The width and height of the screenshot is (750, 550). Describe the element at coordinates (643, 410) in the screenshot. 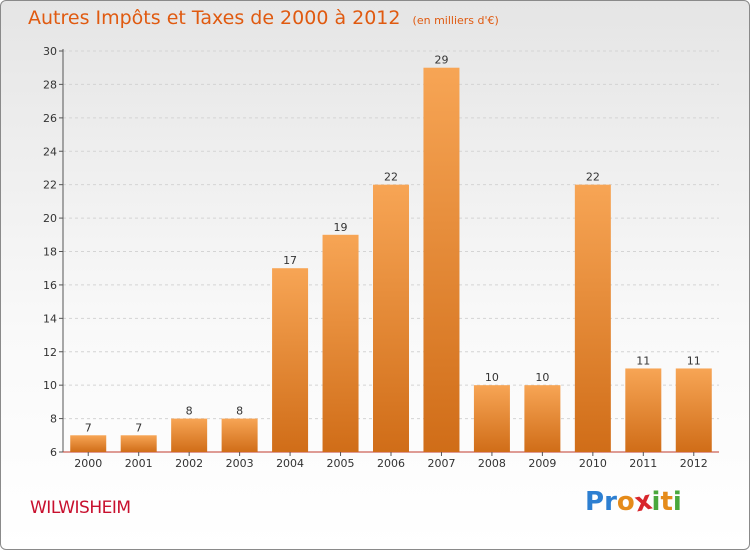

I see `bar-2011` at that location.